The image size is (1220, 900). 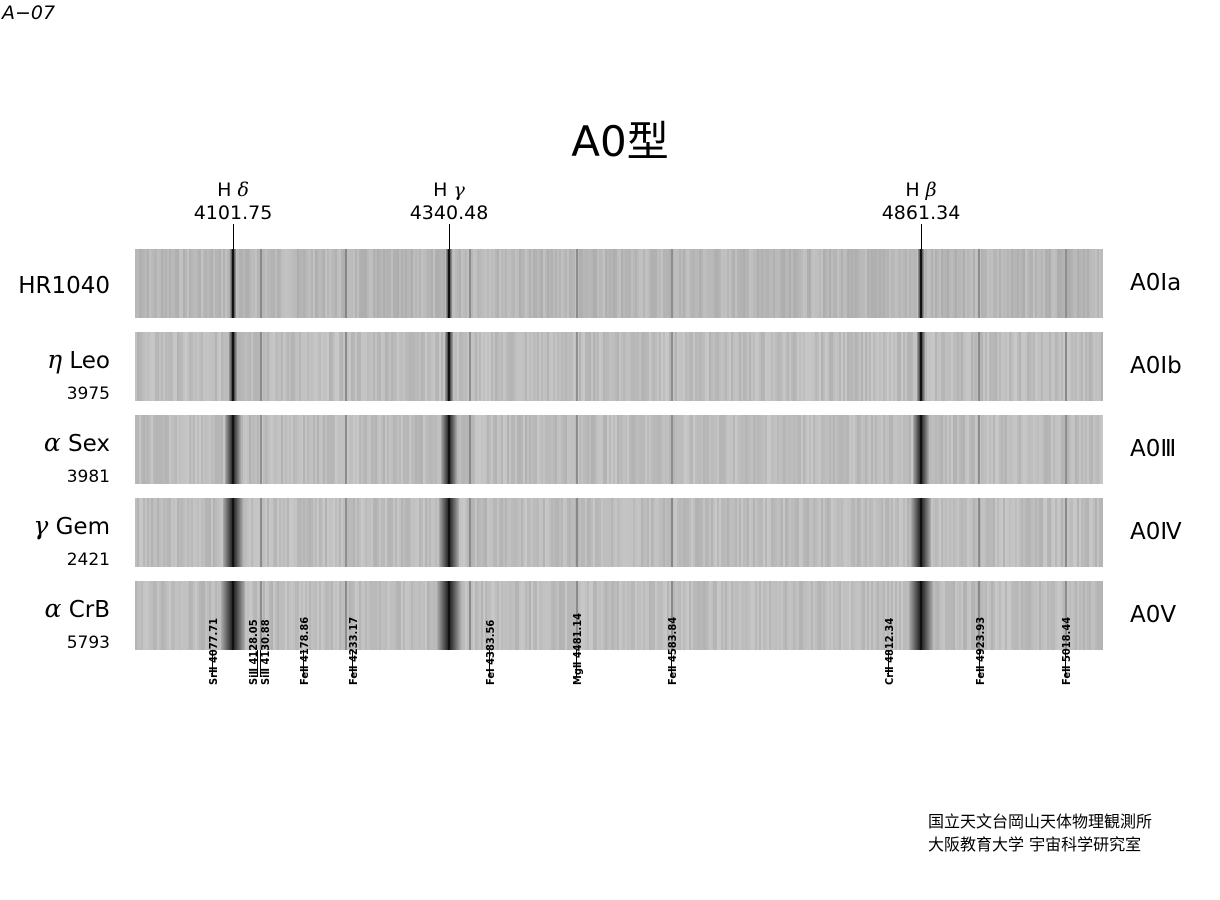 What do you see at coordinates (672, 650) in the screenshot?
I see `metal-line-label: FeⅡ 4583.84` at bounding box center [672, 650].